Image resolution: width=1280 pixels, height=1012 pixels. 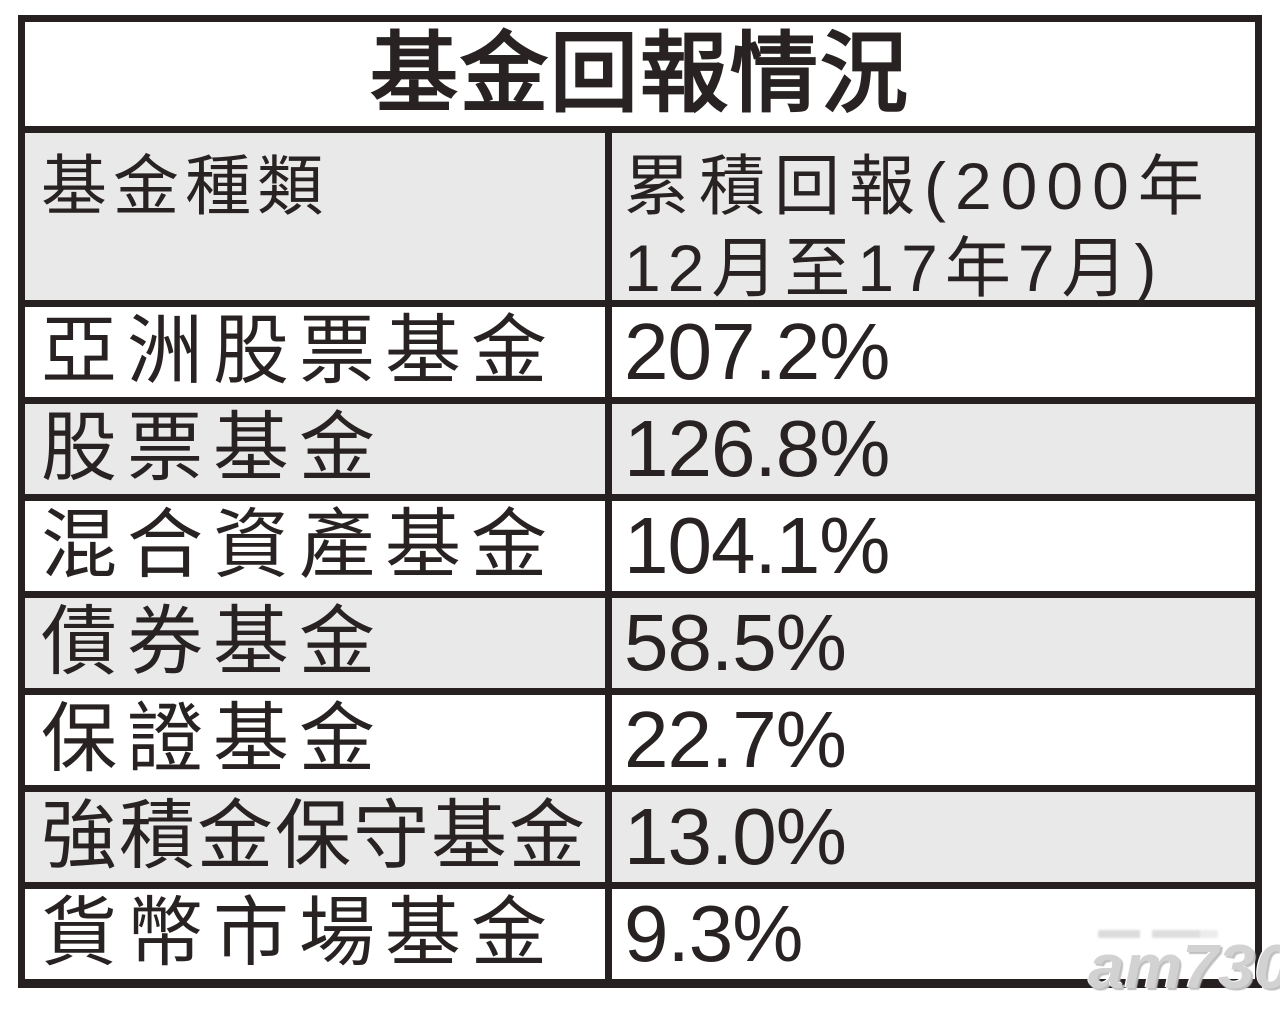 What do you see at coordinates (894, 268) in the screenshot?
I see `header-cumulative-return-line2: 12月至17年7月)` at bounding box center [894, 268].